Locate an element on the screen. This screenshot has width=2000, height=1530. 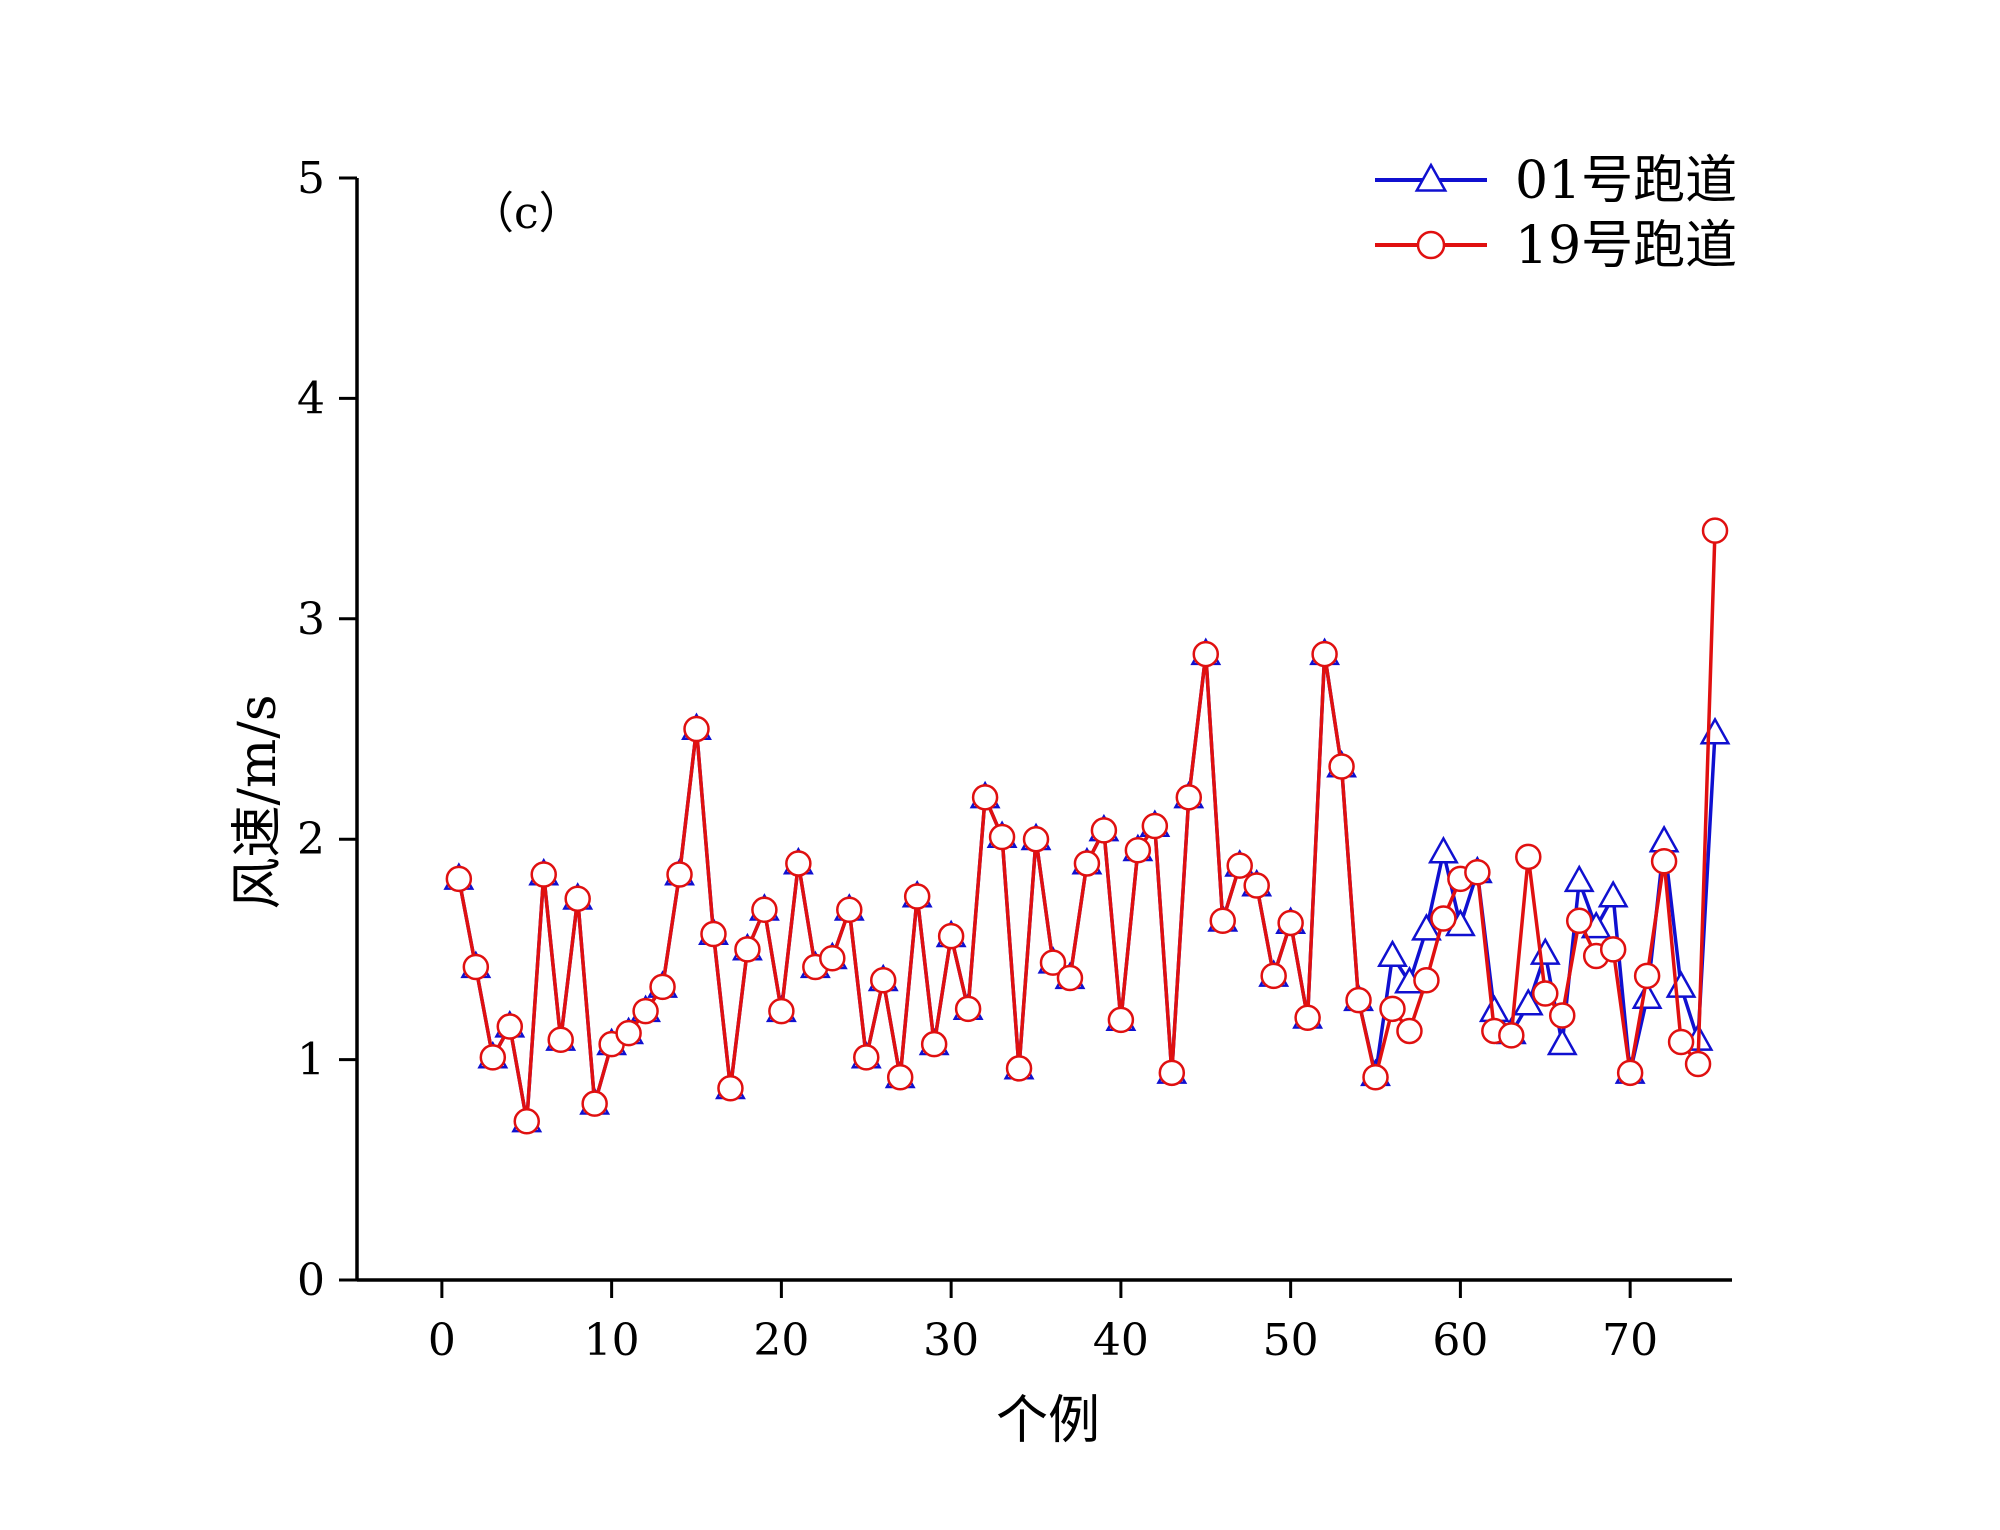
legend-item: 19号跑道 is located at coordinates (1556, 246).